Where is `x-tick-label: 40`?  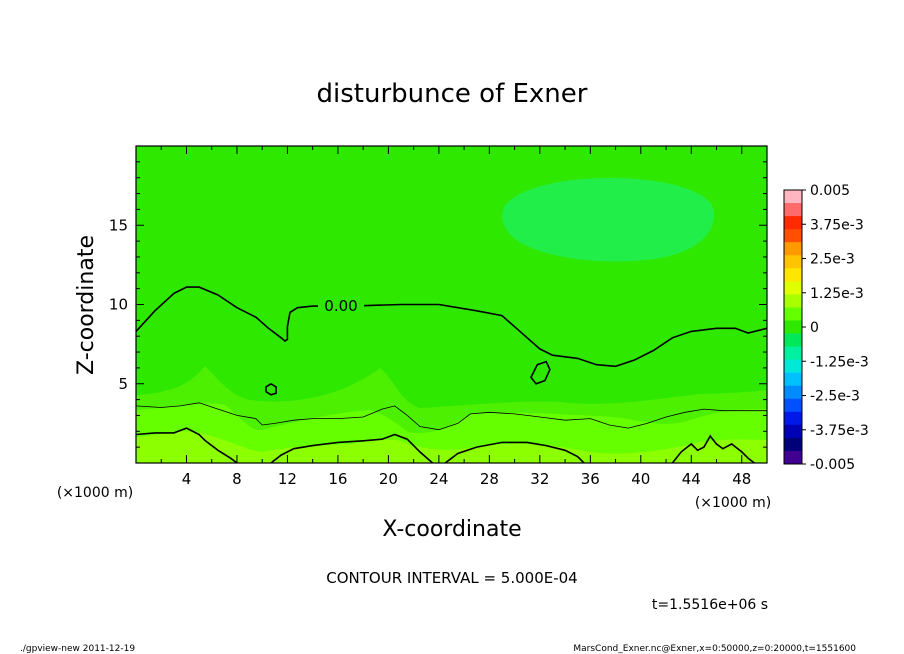
x-tick-label: 40 is located at coordinates (640, 479).